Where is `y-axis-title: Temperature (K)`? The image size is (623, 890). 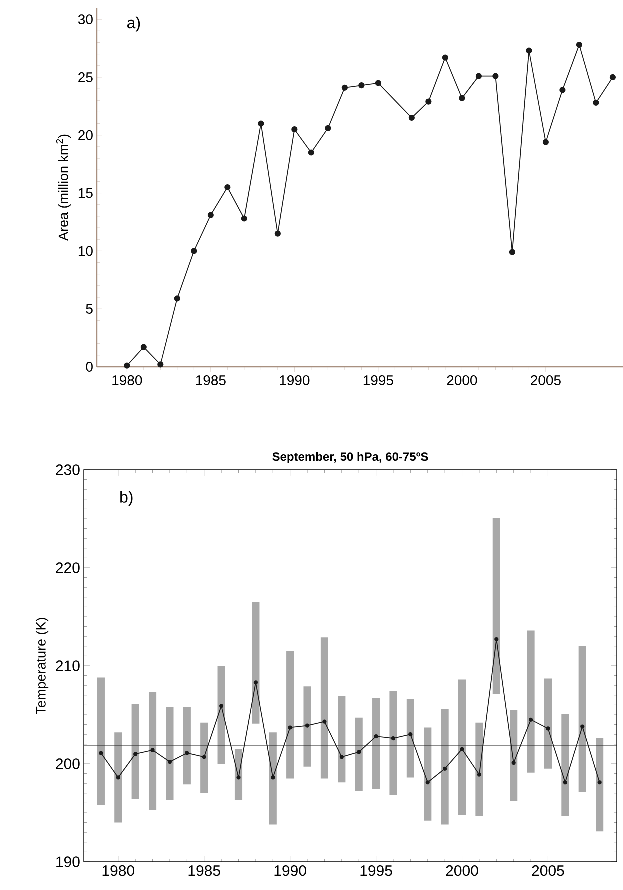 y-axis-title: Temperature (K) is located at coordinates (42, 666).